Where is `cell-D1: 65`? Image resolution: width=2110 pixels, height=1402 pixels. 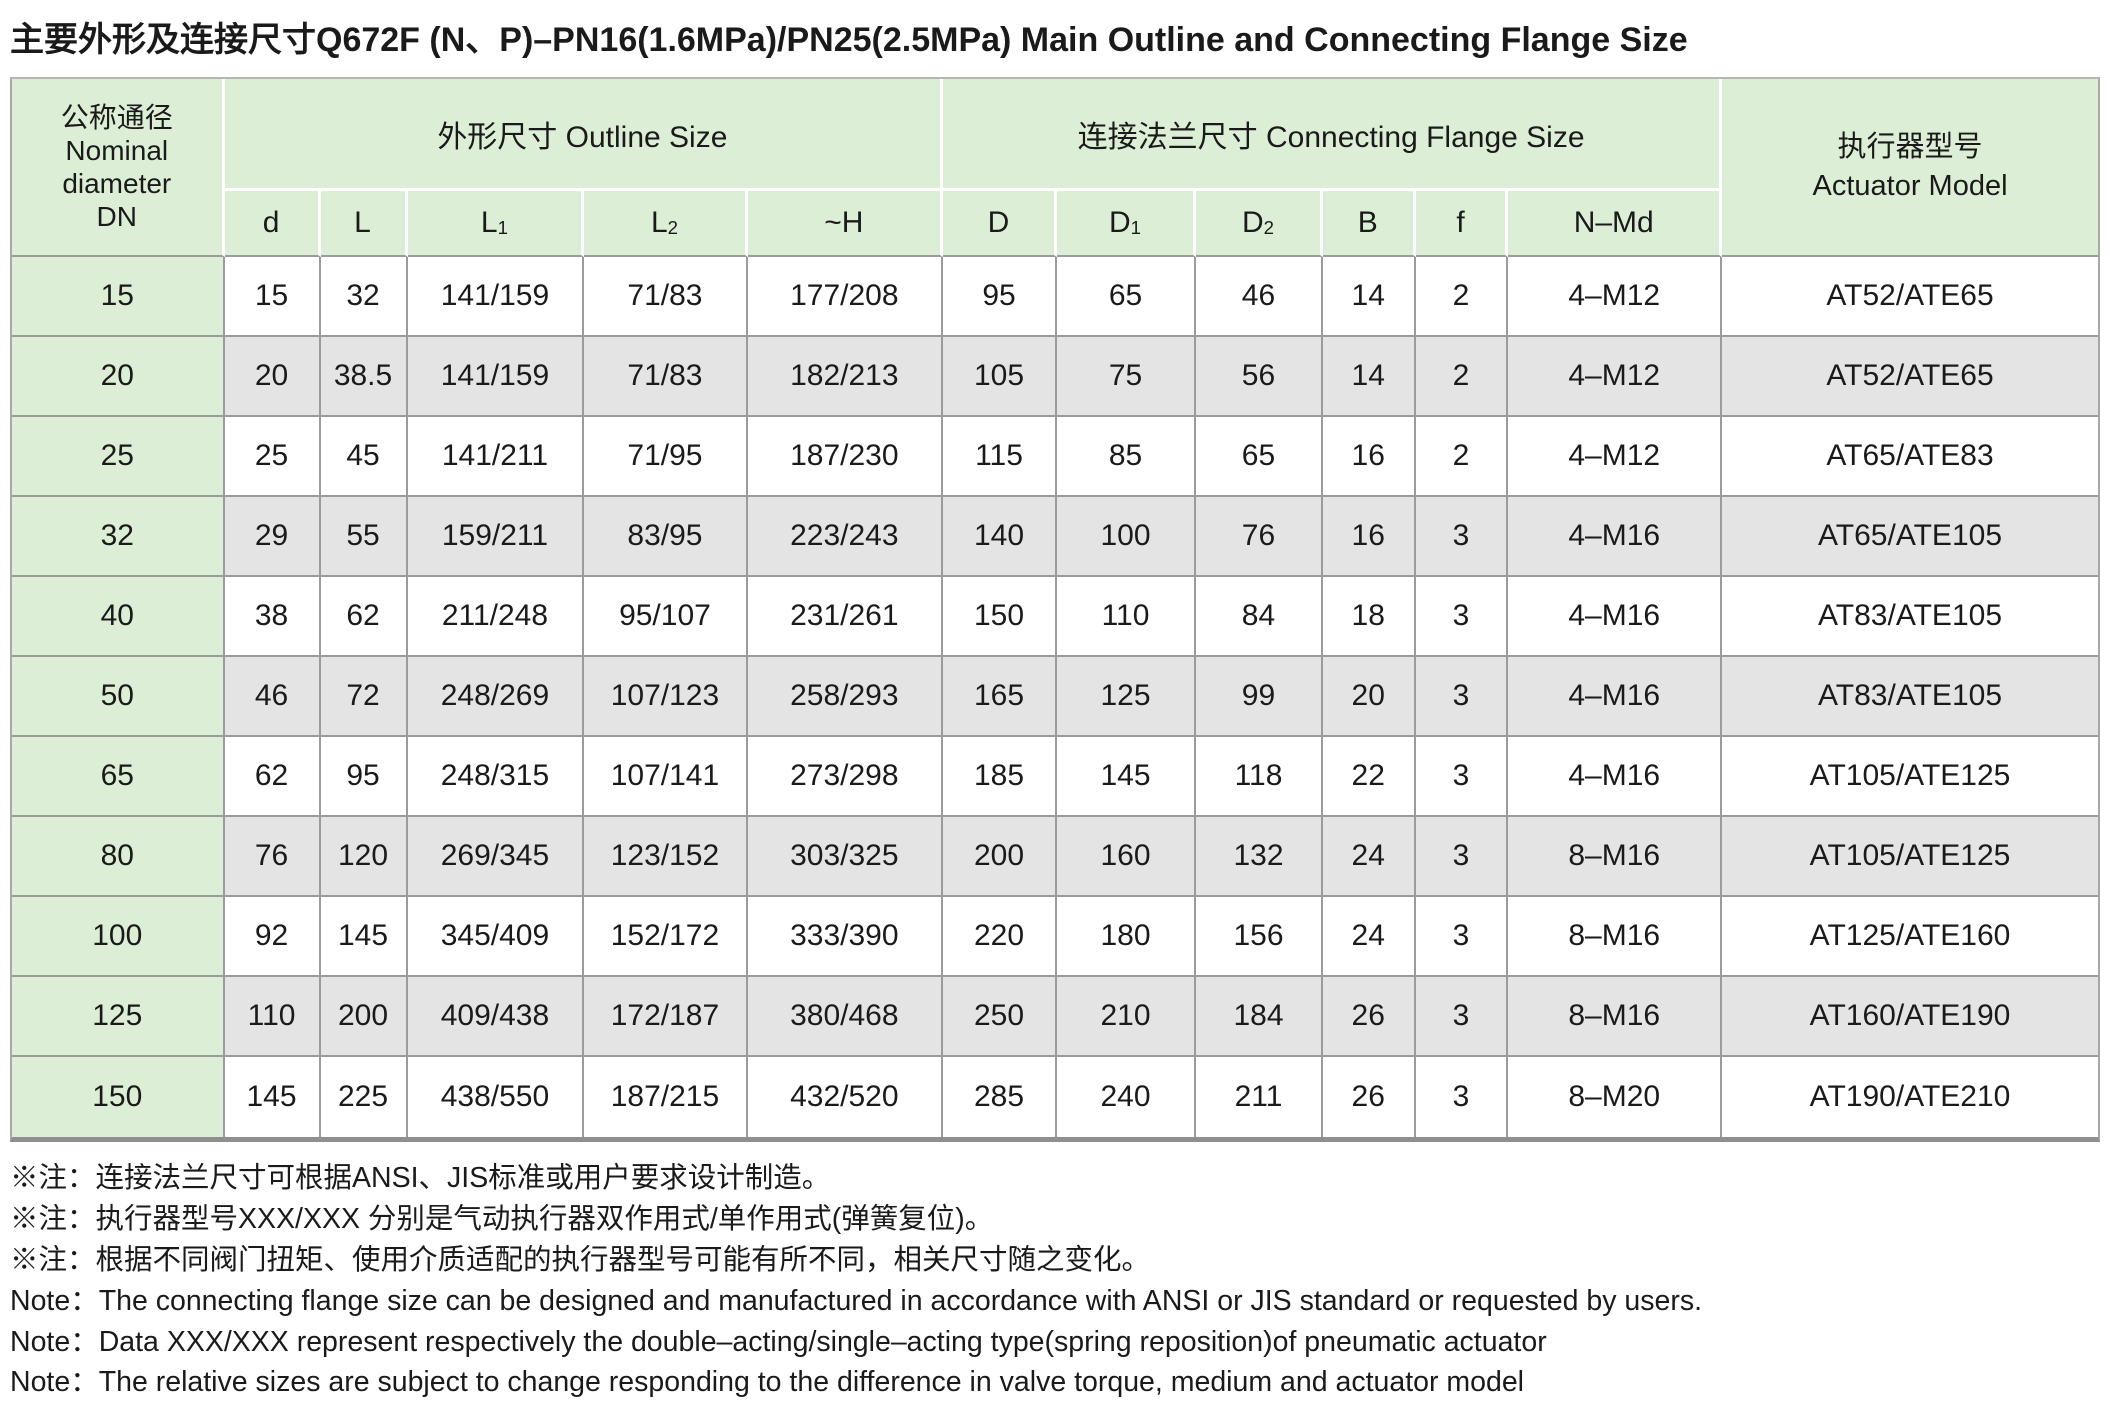 cell-D1: 65 is located at coordinates (1126, 297).